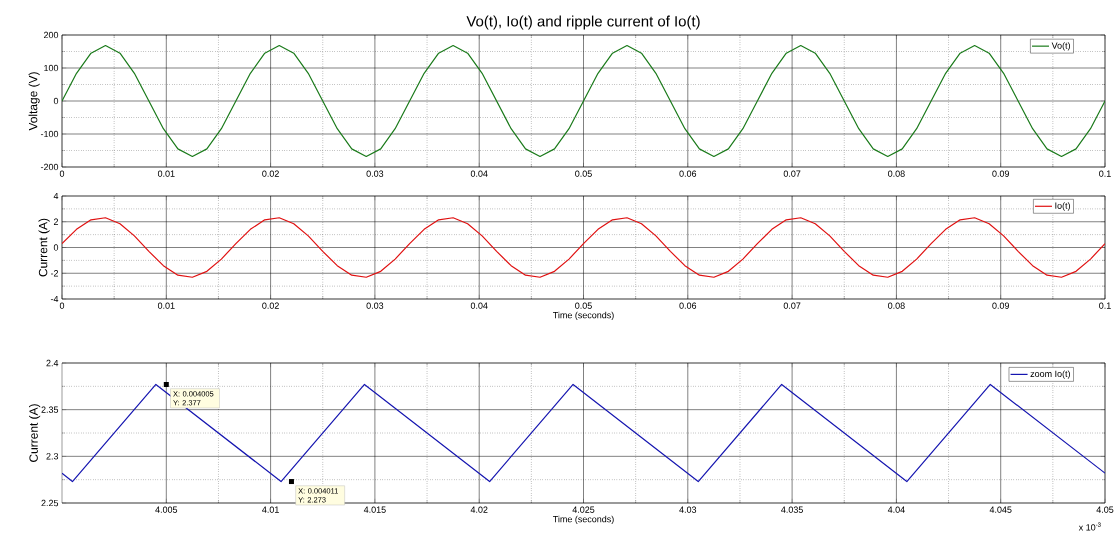 The height and width of the screenshot is (536, 1118). What do you see at coordinates (270, 509) in the screenshot?
I see `x-tick-label: 4.01` at bounding box center [270, 509].